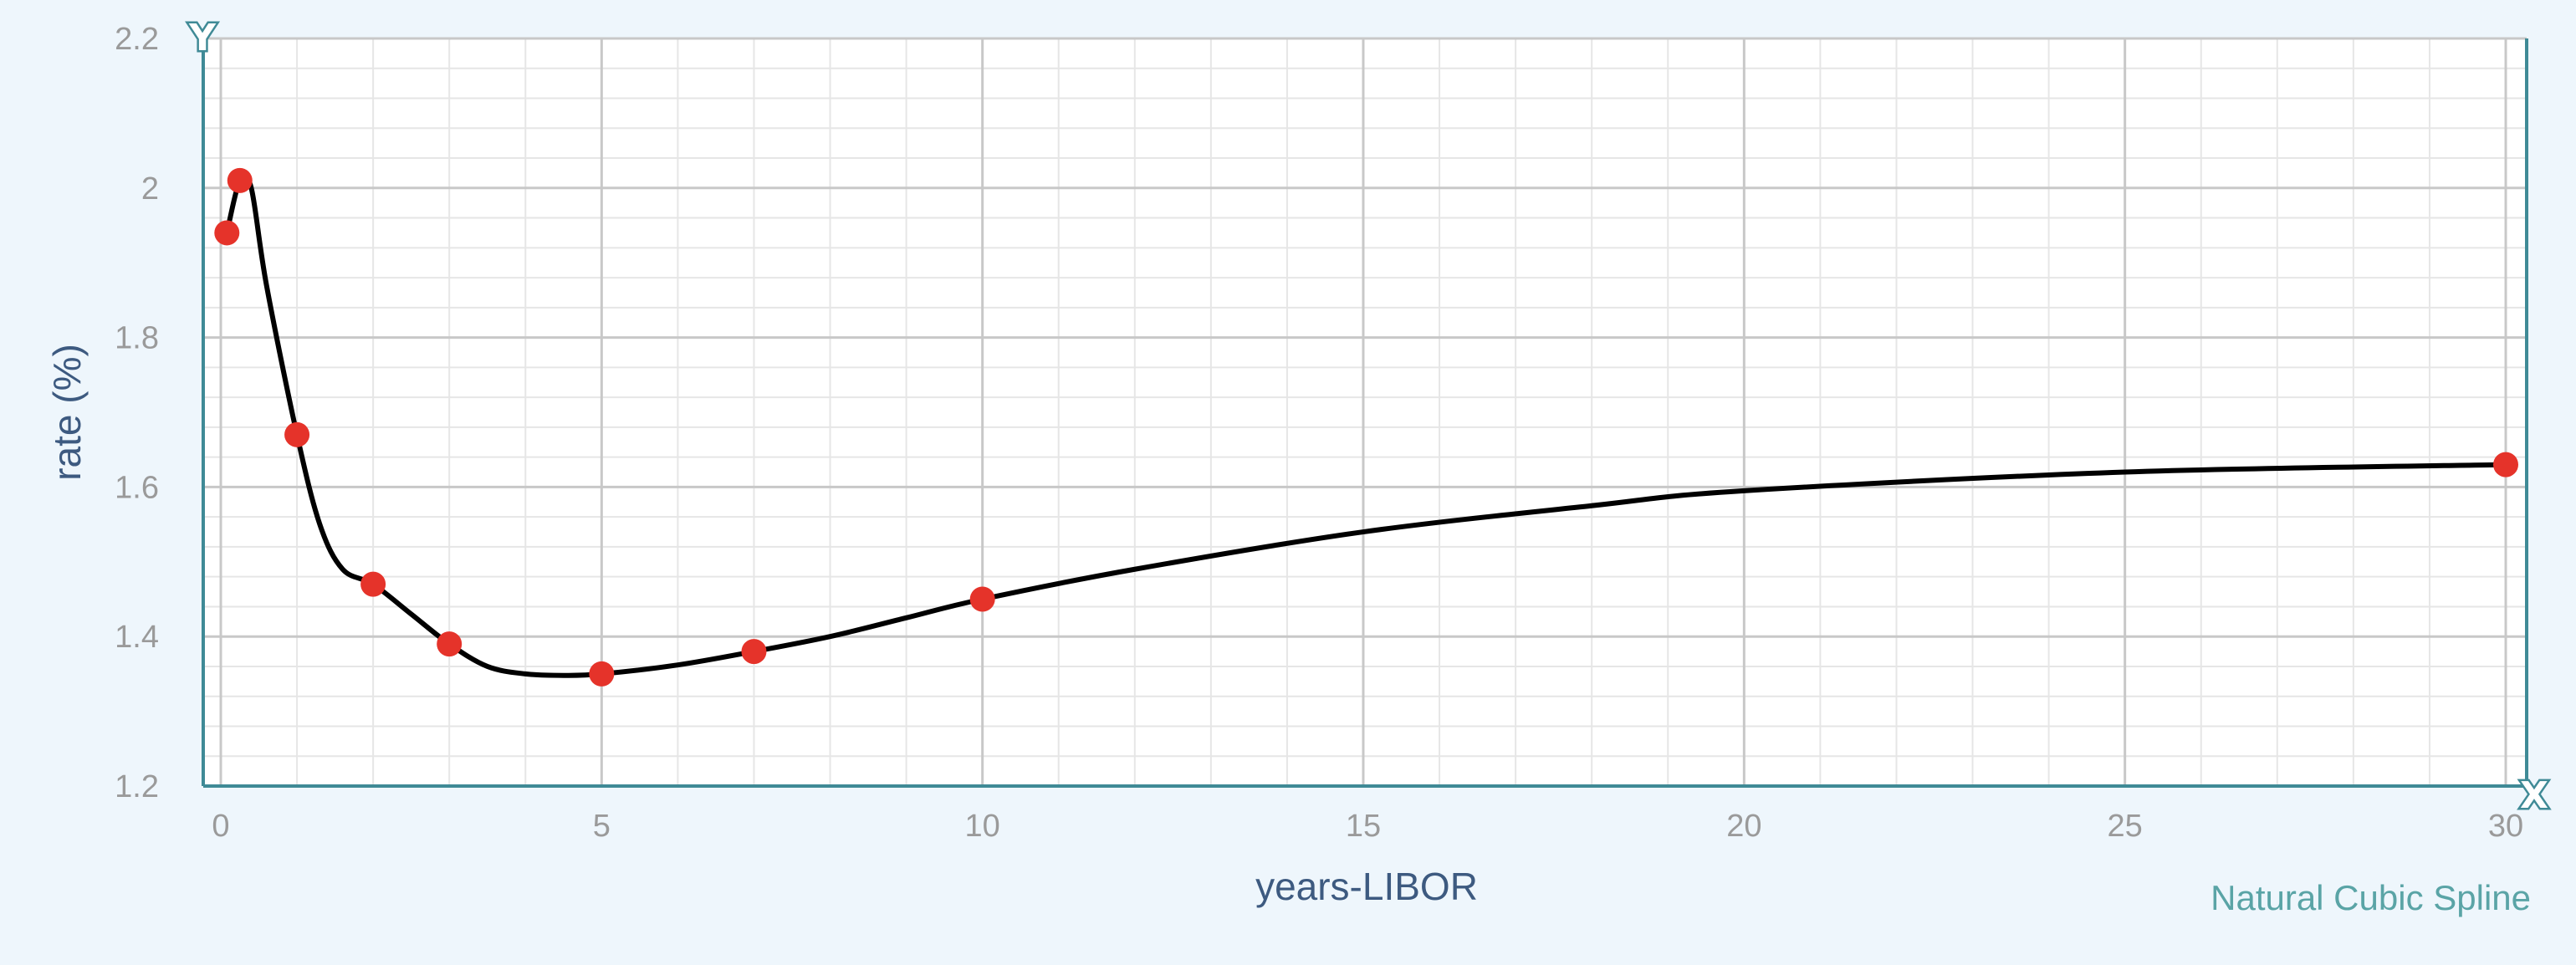 The image size is (2576, 965). I want to click on x-tick-label: 15, so click(1363, 826).